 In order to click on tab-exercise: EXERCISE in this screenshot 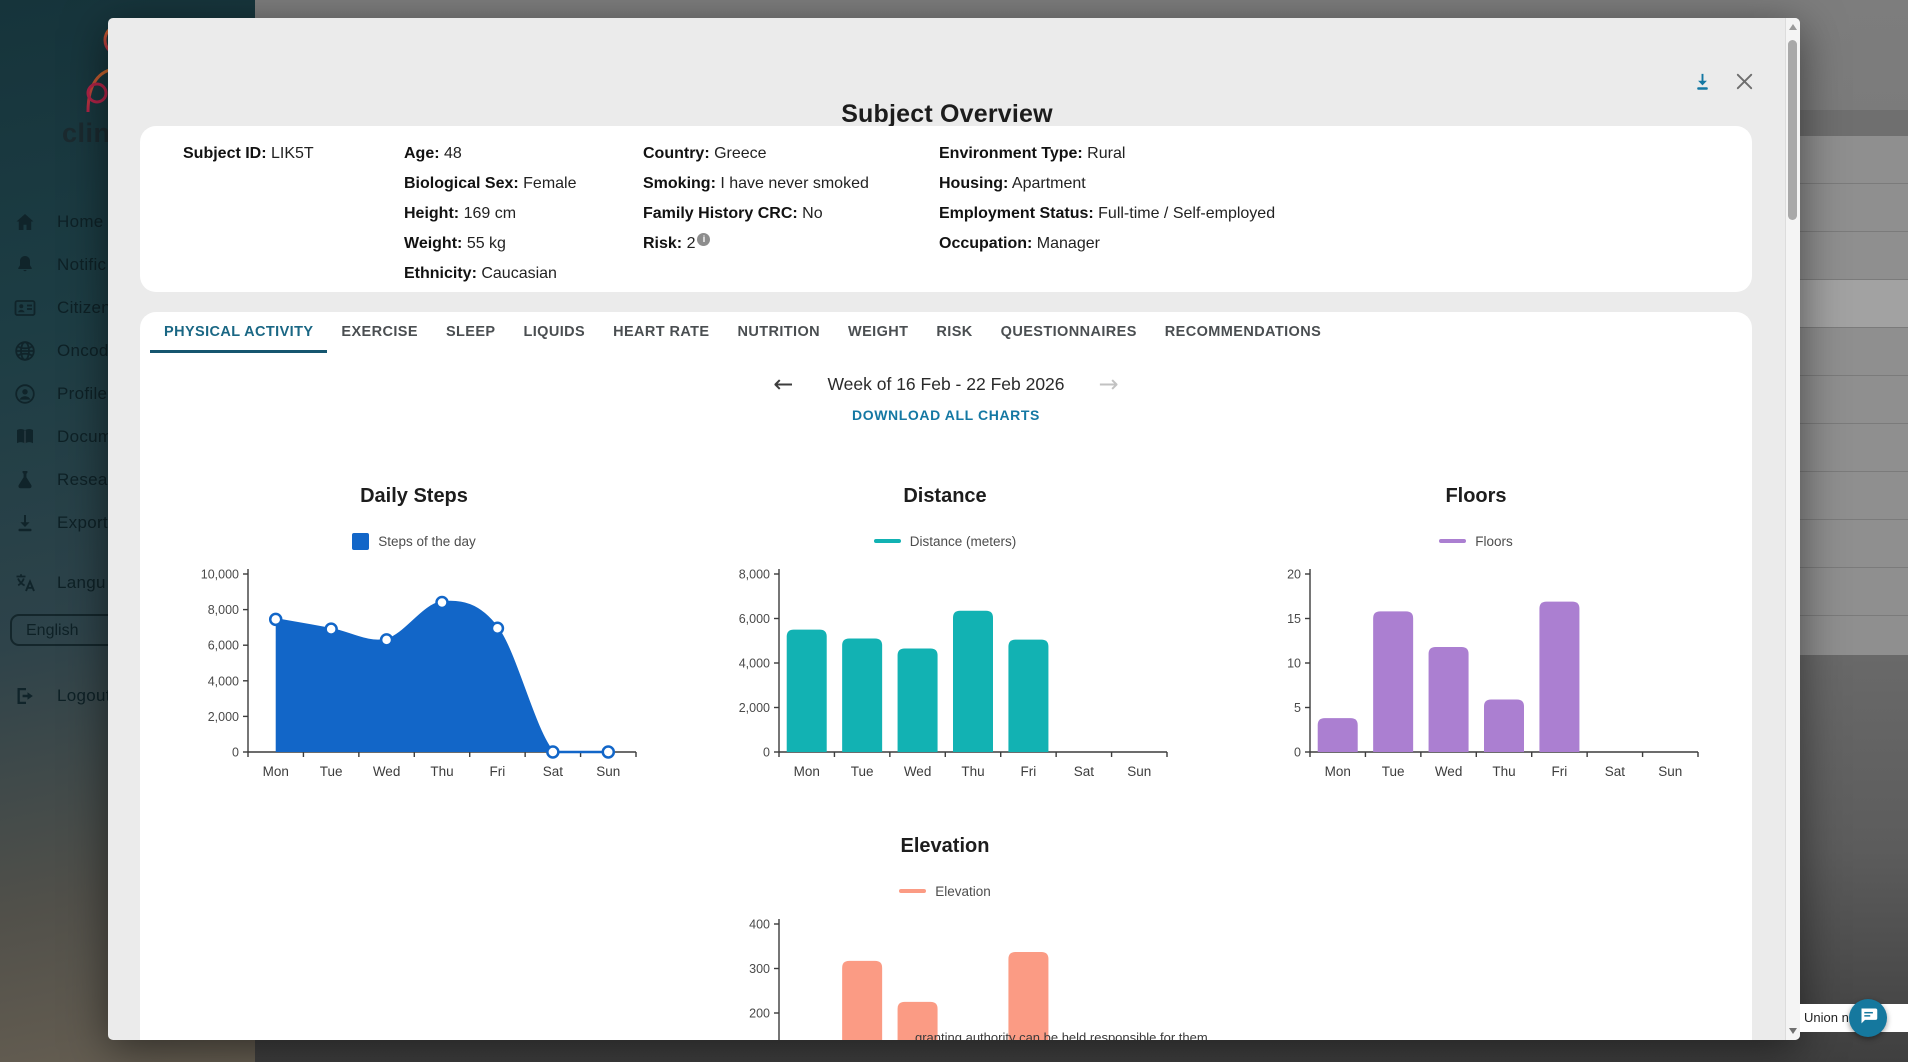, I will do `click(379, 332)`.